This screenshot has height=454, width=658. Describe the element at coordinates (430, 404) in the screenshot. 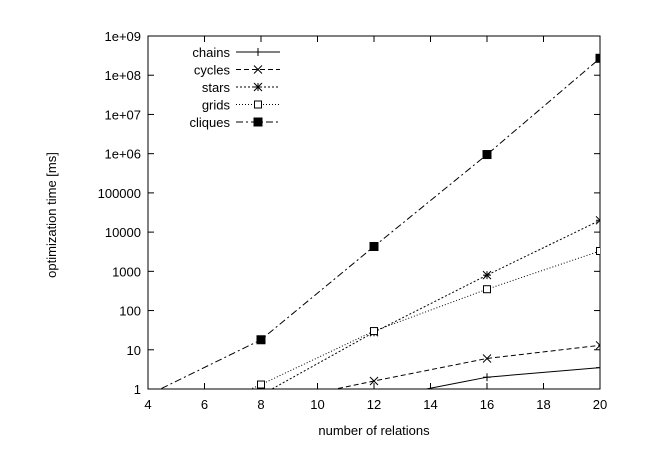

I see `x-tick-label: 14` at that location.